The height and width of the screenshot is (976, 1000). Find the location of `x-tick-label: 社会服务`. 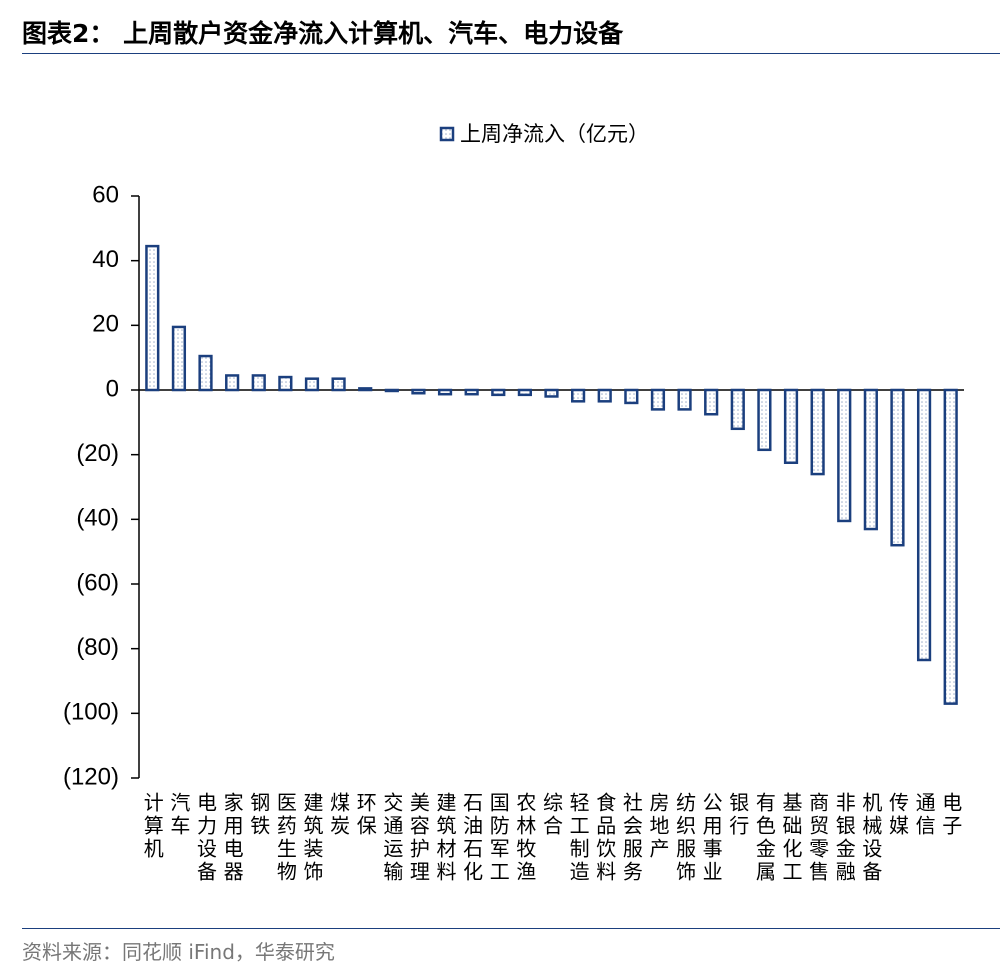

x-tick-label: 社会服务 is located at coordinates (631, 838).